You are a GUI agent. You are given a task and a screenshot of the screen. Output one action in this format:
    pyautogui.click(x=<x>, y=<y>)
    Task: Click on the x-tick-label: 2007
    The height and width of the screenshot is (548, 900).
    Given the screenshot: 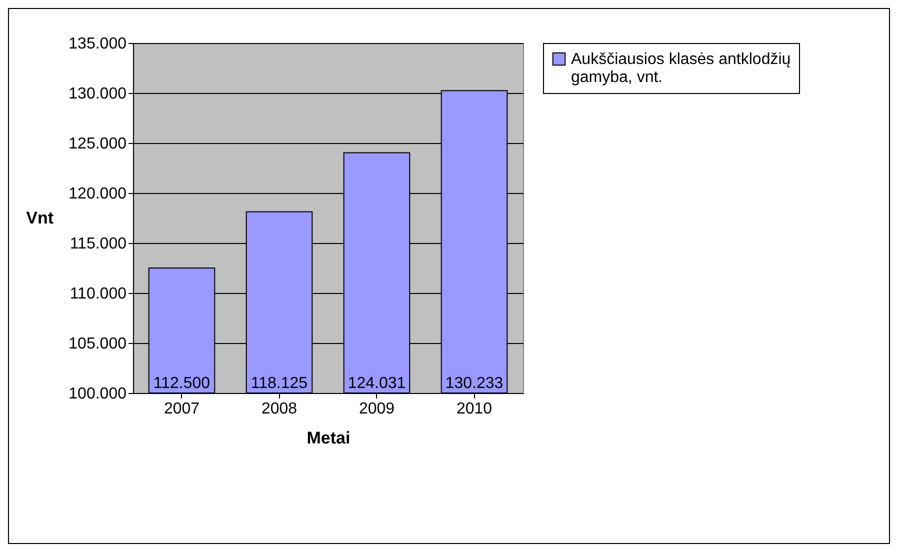 What is the action you would take?
    pyautogui.click(x=182, y=409)
    